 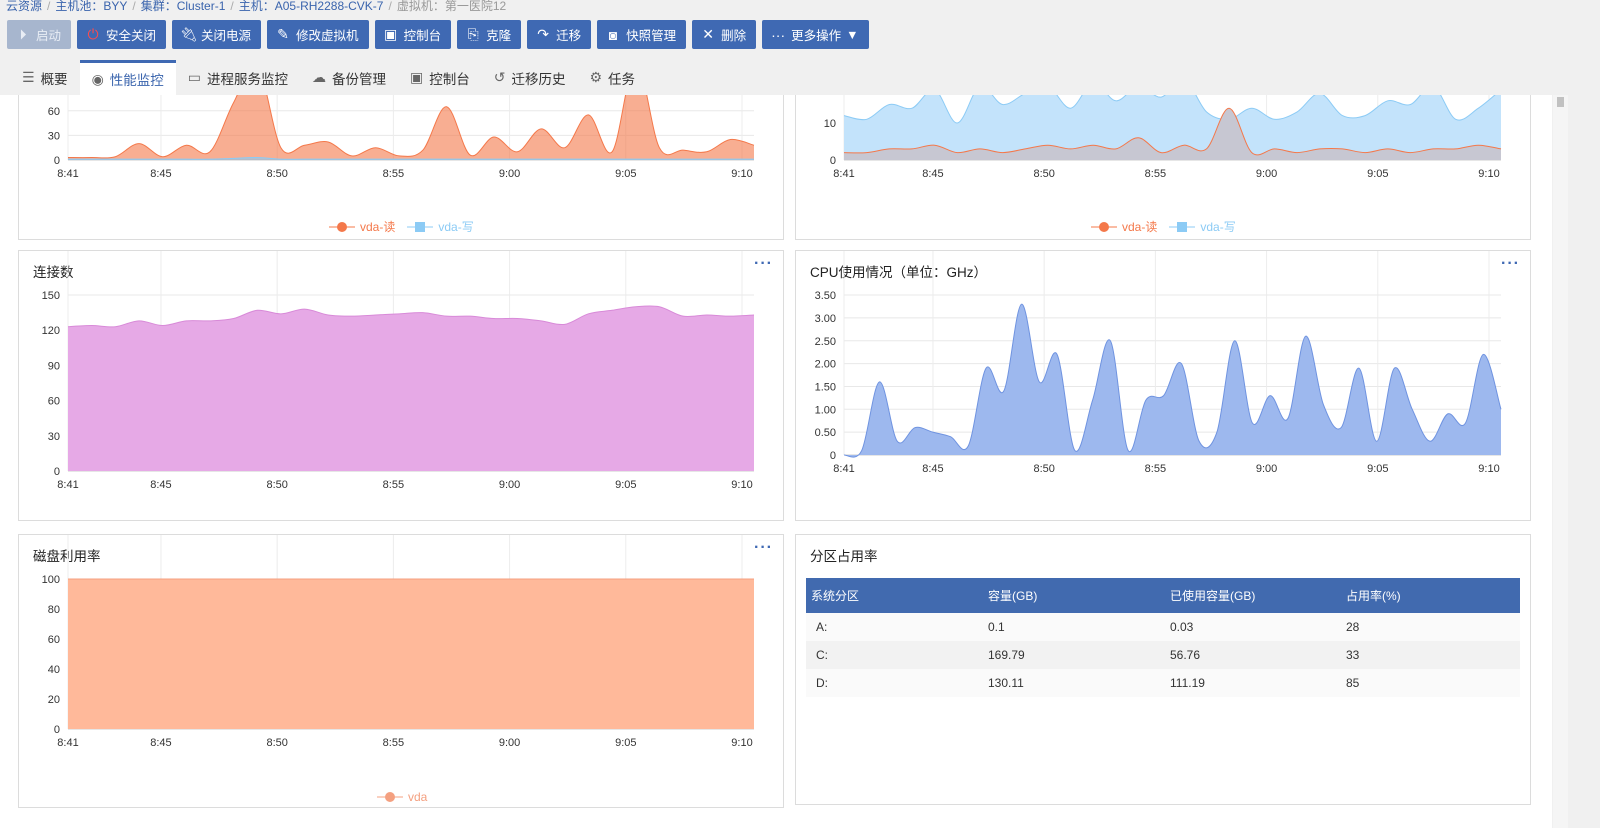 What do you see at coordinates (311, 6) in the screenshot?
I see `breadcrumb-item: 主机：A05-RH2288-CVK-7` at bounding box center [311, 6].